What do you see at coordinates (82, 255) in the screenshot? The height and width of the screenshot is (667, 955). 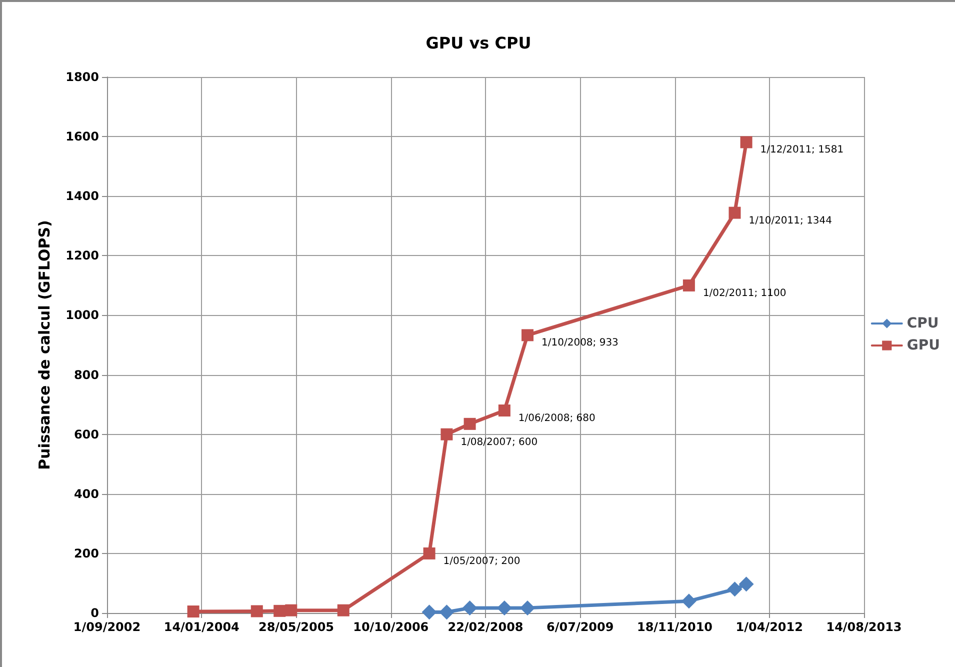 I see `y-tick-label: 1200` at bounding box center [82, 255].